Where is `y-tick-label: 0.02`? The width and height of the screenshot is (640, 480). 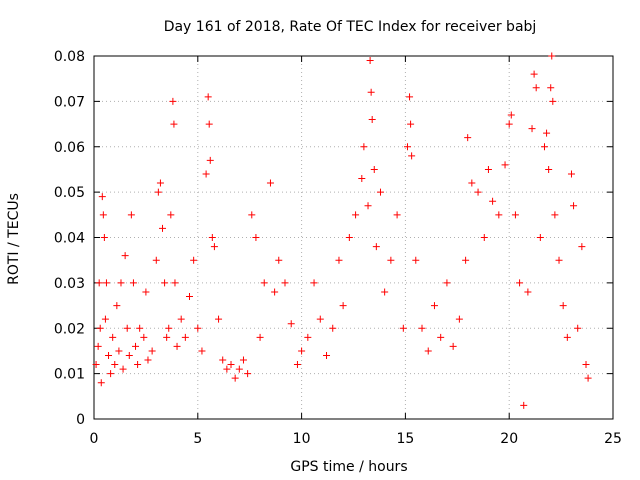 y-tick-label: 0.02 is located at coordinates (69, 329).